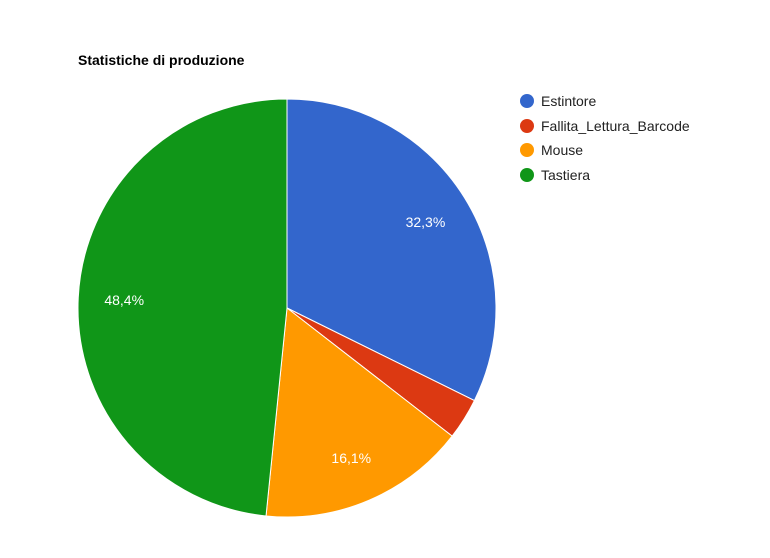 This screenshot has height=558, width=770. Describe the element at coordinates (605, 101) in the screenshot. I see `legend-item-estintore: Estintore` at that location.